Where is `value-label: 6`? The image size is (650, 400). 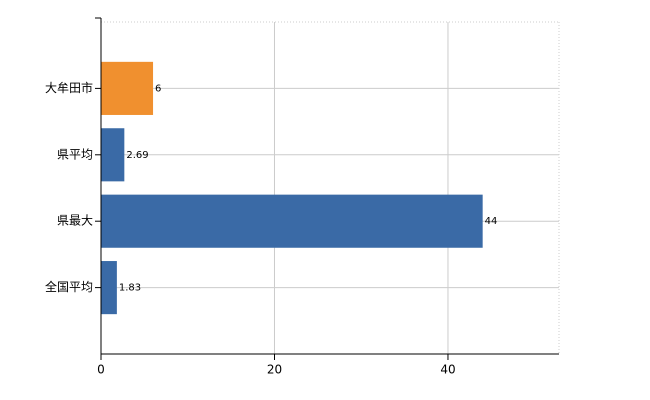 value-label: 6 is located at coordinates (158, 88).